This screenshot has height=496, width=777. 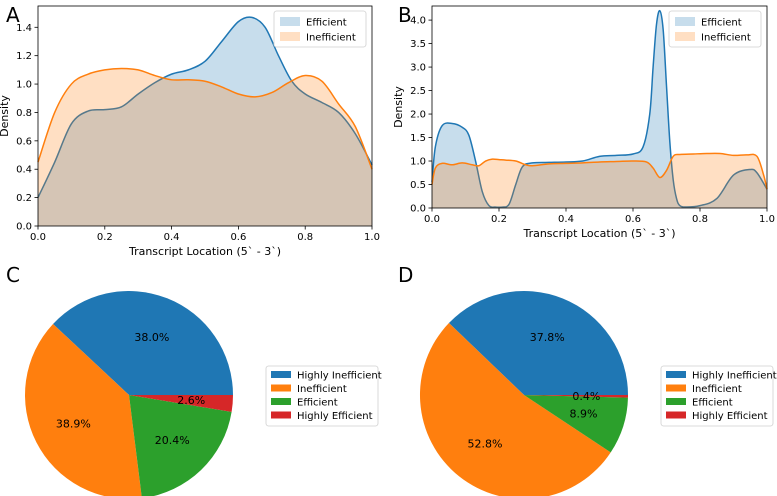 What do you see at coordinates (726, 38) in the screenshot?
I see `panel-b-legend-label-inefficient: Inefficient` at bounding box center [726, 38].